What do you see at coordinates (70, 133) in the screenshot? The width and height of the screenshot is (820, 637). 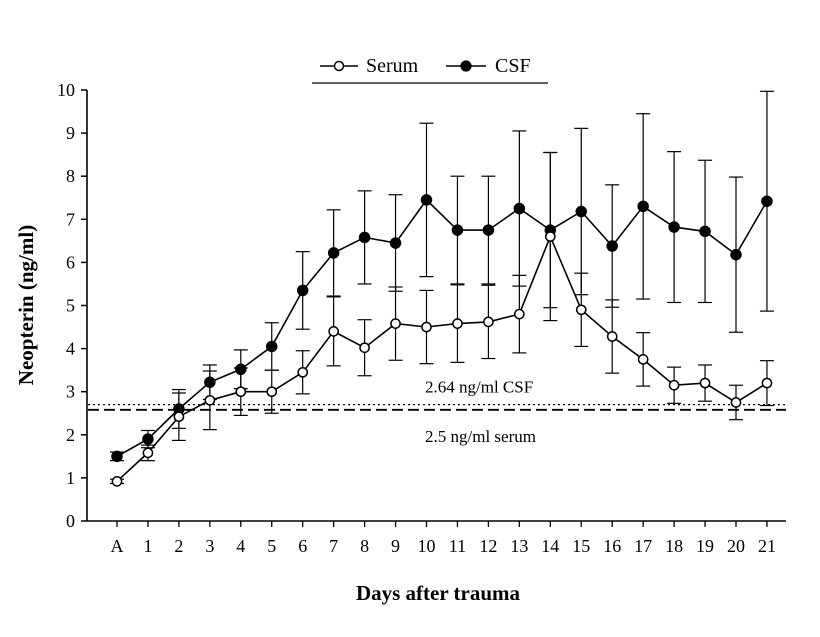 I see `y-tick-label: 9` at bounding box center [70, 133].